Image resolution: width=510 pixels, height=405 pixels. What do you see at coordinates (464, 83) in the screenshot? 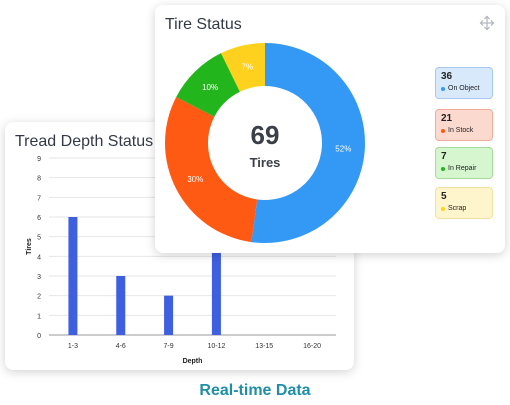
I see `legend-item-on-object: 36 On Object` at bounding box center [464, 83].